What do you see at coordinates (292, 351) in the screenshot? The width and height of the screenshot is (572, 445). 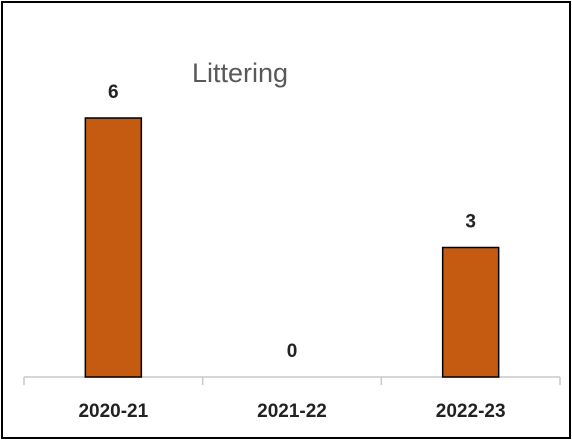 I see `data-label-2021-22: 0` at bounding box center [292, 351].